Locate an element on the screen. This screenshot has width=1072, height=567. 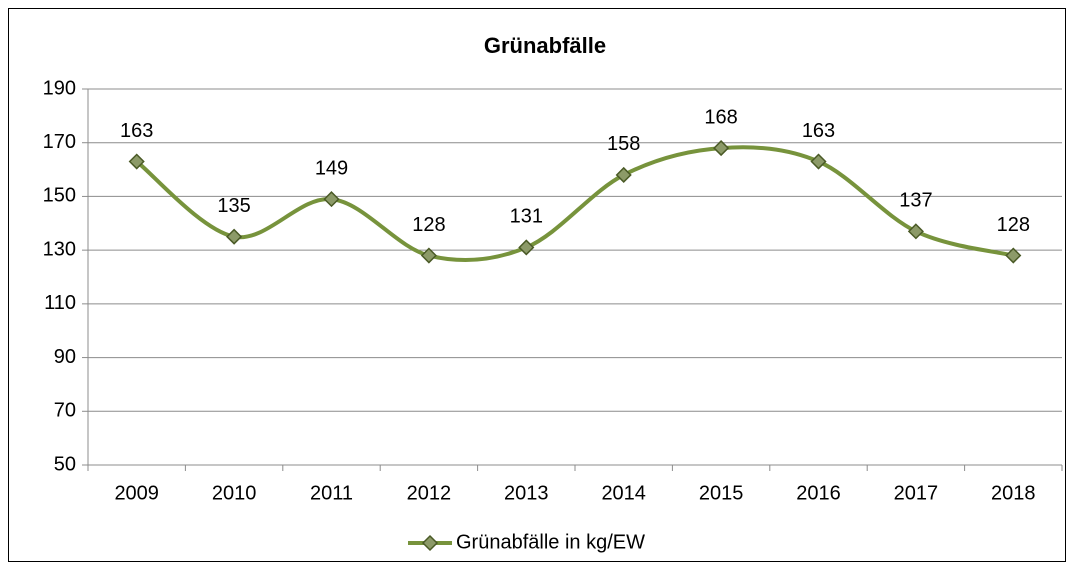
x-tick-label: 2017 is located at coordinates (916, 493).